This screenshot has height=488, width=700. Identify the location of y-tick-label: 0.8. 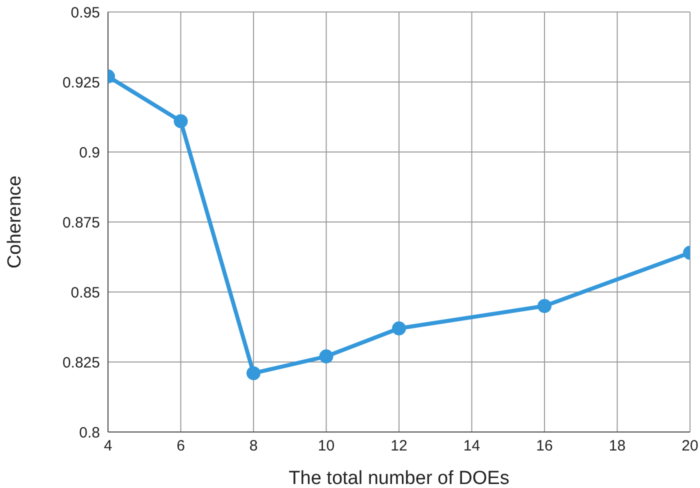
(89, 433).